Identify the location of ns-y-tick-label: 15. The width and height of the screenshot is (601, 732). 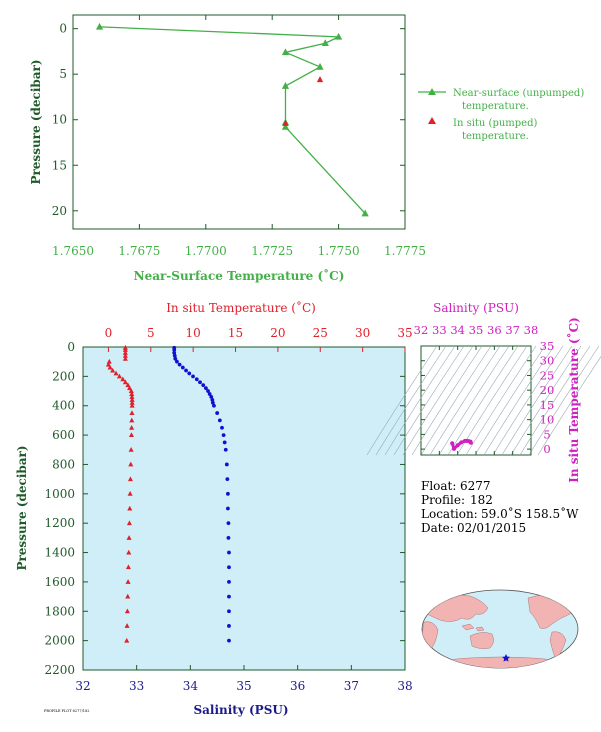
(59, 165).